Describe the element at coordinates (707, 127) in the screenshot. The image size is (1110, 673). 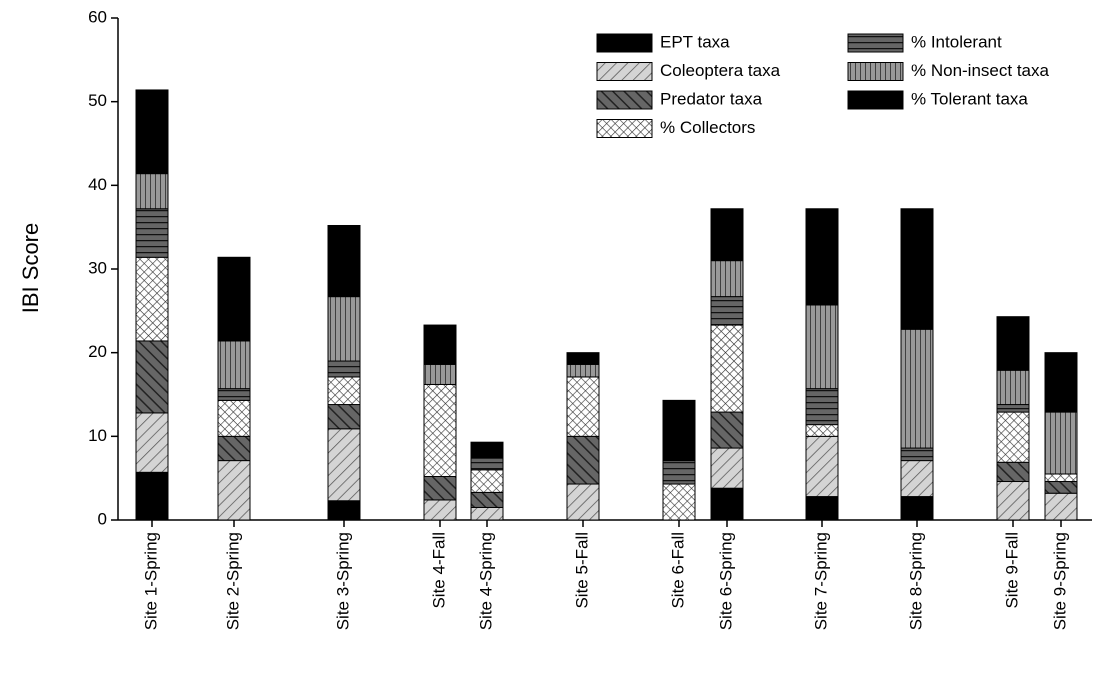
I see `legend-label: % Collectors` at that location.